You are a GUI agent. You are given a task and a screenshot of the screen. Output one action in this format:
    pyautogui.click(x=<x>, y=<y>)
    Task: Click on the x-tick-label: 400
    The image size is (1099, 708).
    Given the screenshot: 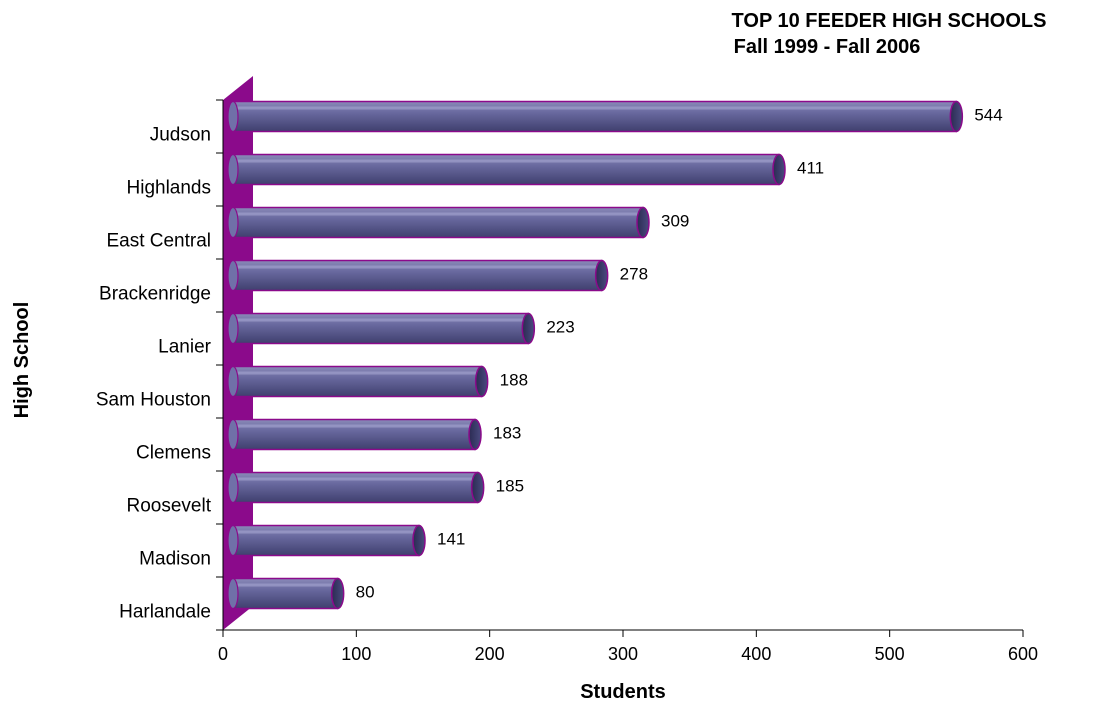 What is the action you would take?
    pyautogui.click(x=756, y=654)
    